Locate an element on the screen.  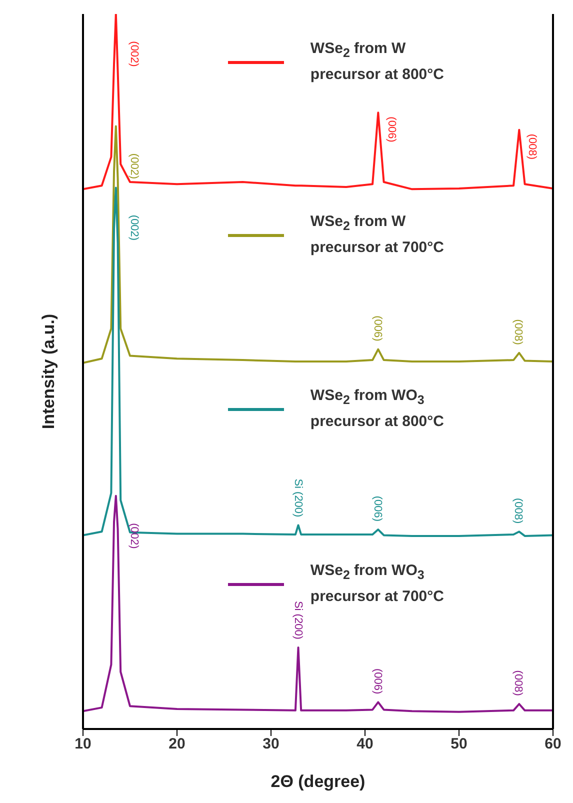
legend-label: WSe$_{2}$ from WO$_{3}$ precursor at 700°C is located at coordinates (377, 584).